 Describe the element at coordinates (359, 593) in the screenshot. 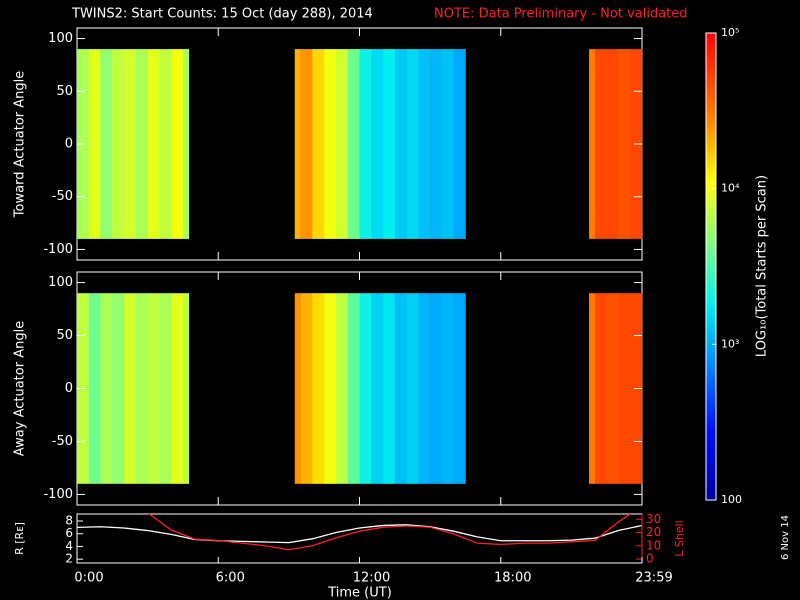

I see `x-axis-label: Time (UT)` at that location.